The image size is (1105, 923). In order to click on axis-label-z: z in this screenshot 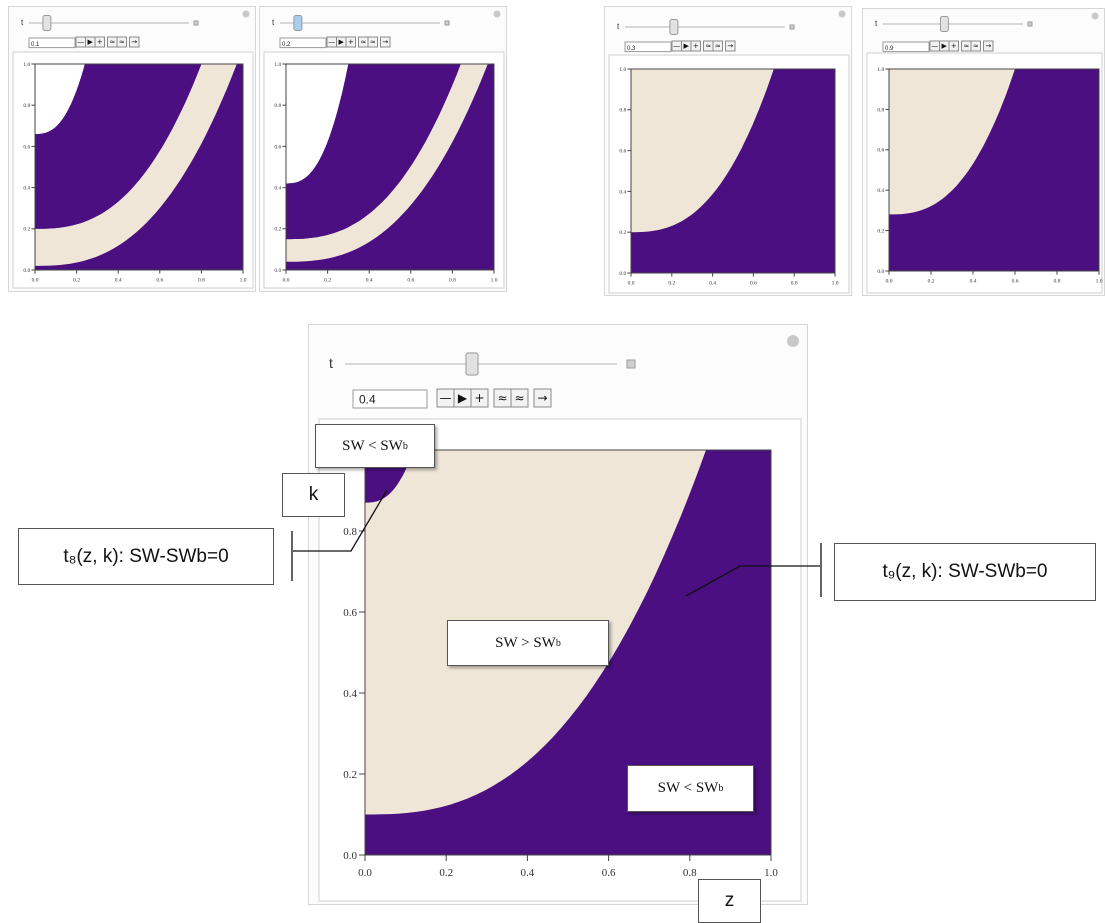, I will do `click(729, 901)`.